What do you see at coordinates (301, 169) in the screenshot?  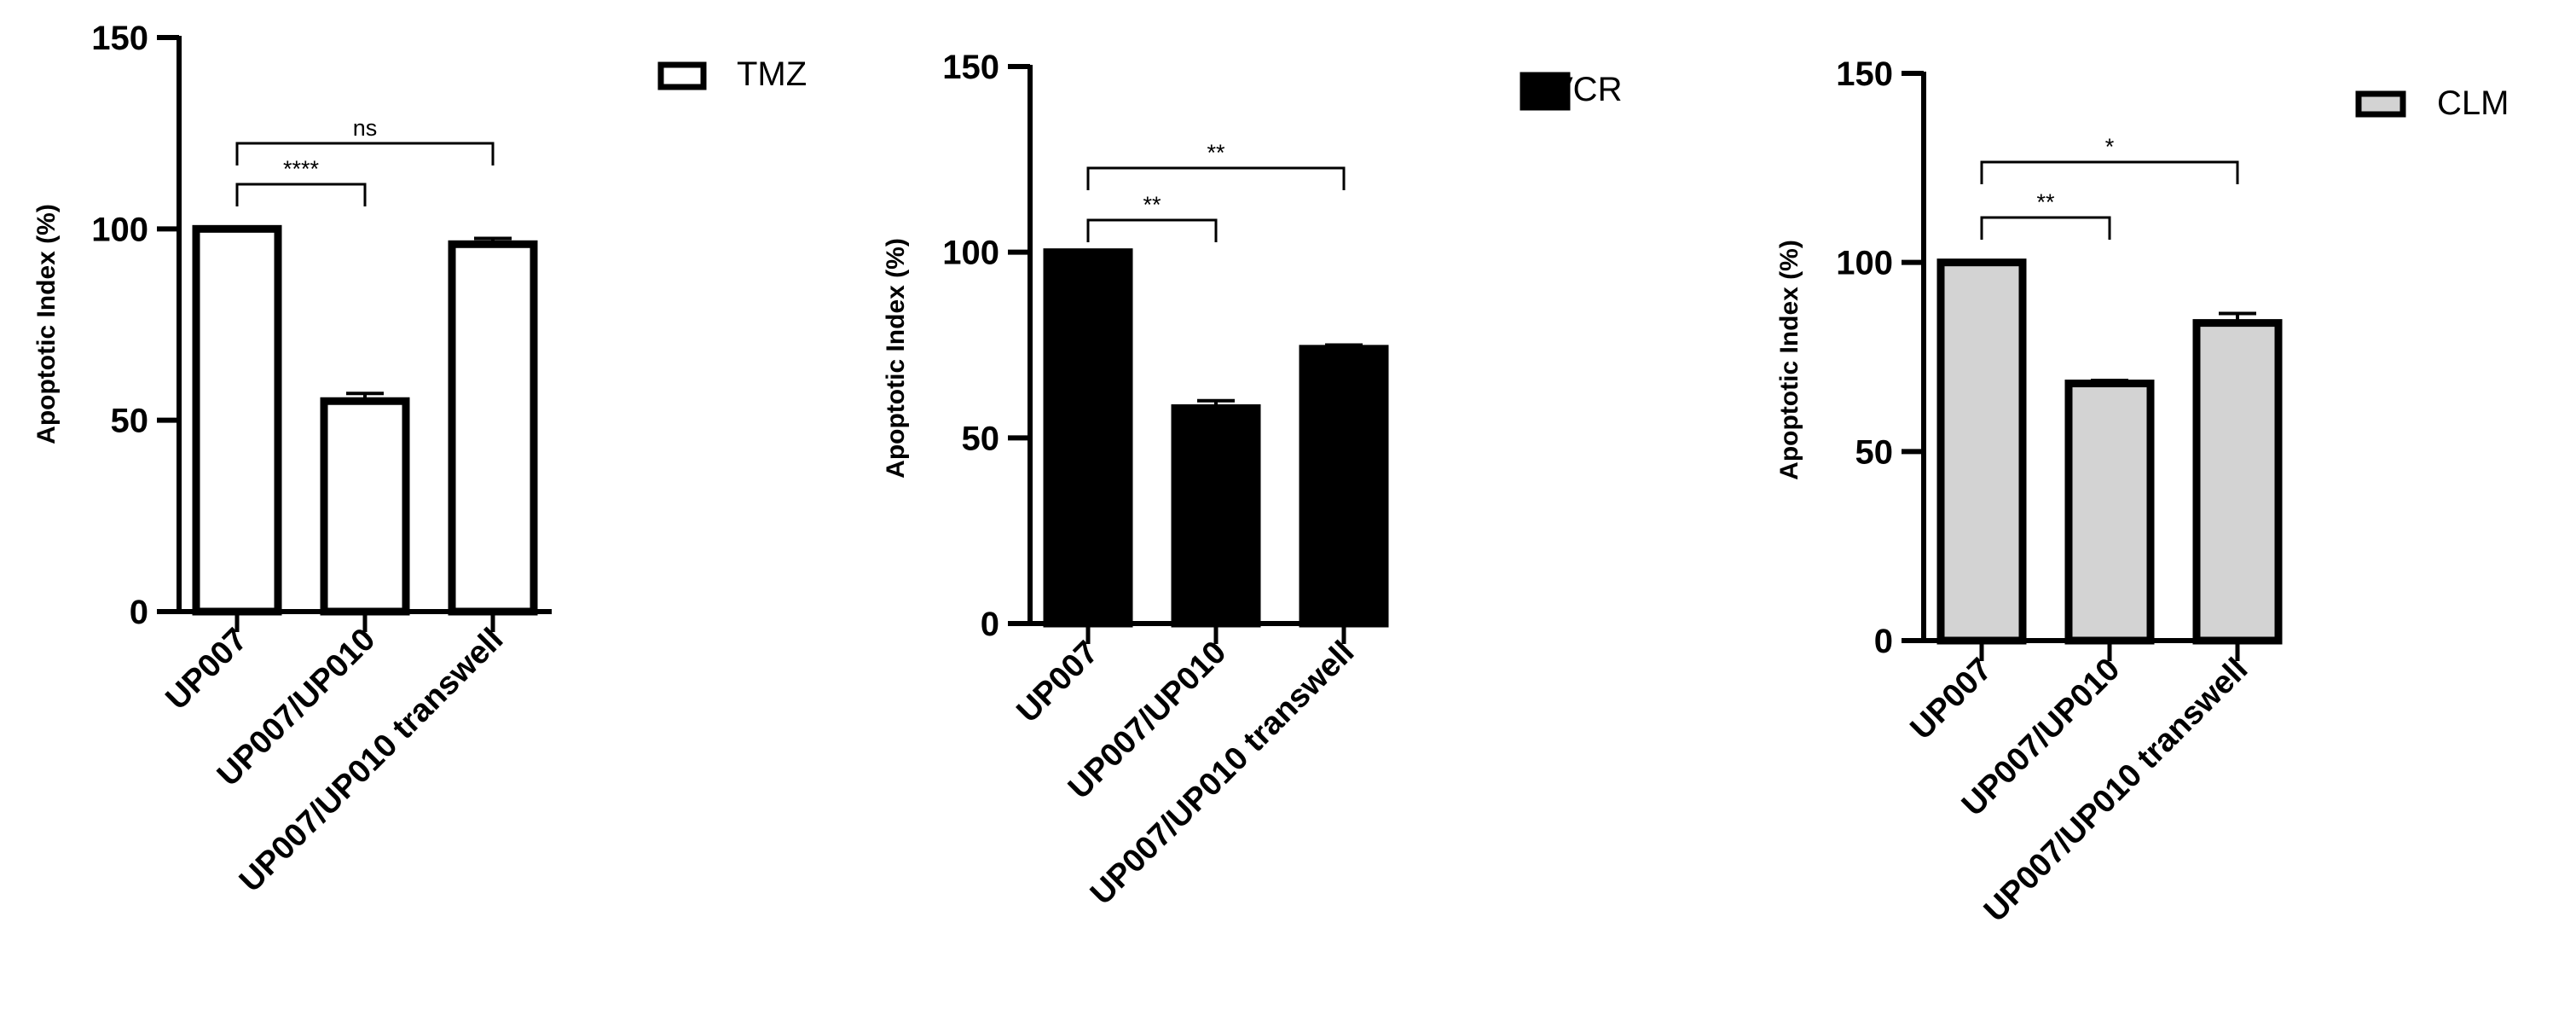 I see `significance-label-0: ****` at bounding box center [301, 169].